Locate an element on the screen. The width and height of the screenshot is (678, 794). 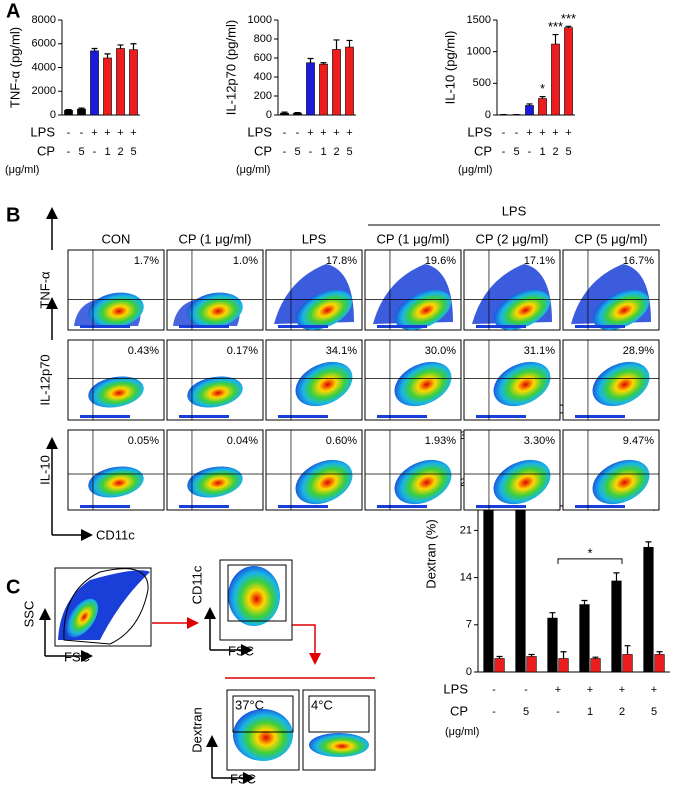
y-tick-label: 500 is located at coordinates (482, 83).